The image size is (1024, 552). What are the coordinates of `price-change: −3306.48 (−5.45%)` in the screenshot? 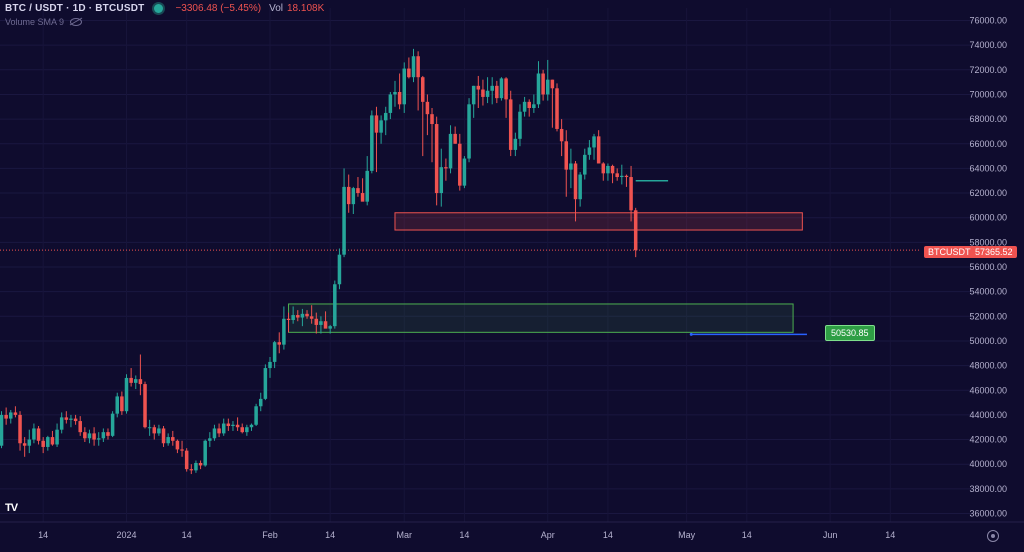 It's located at (218, 8).